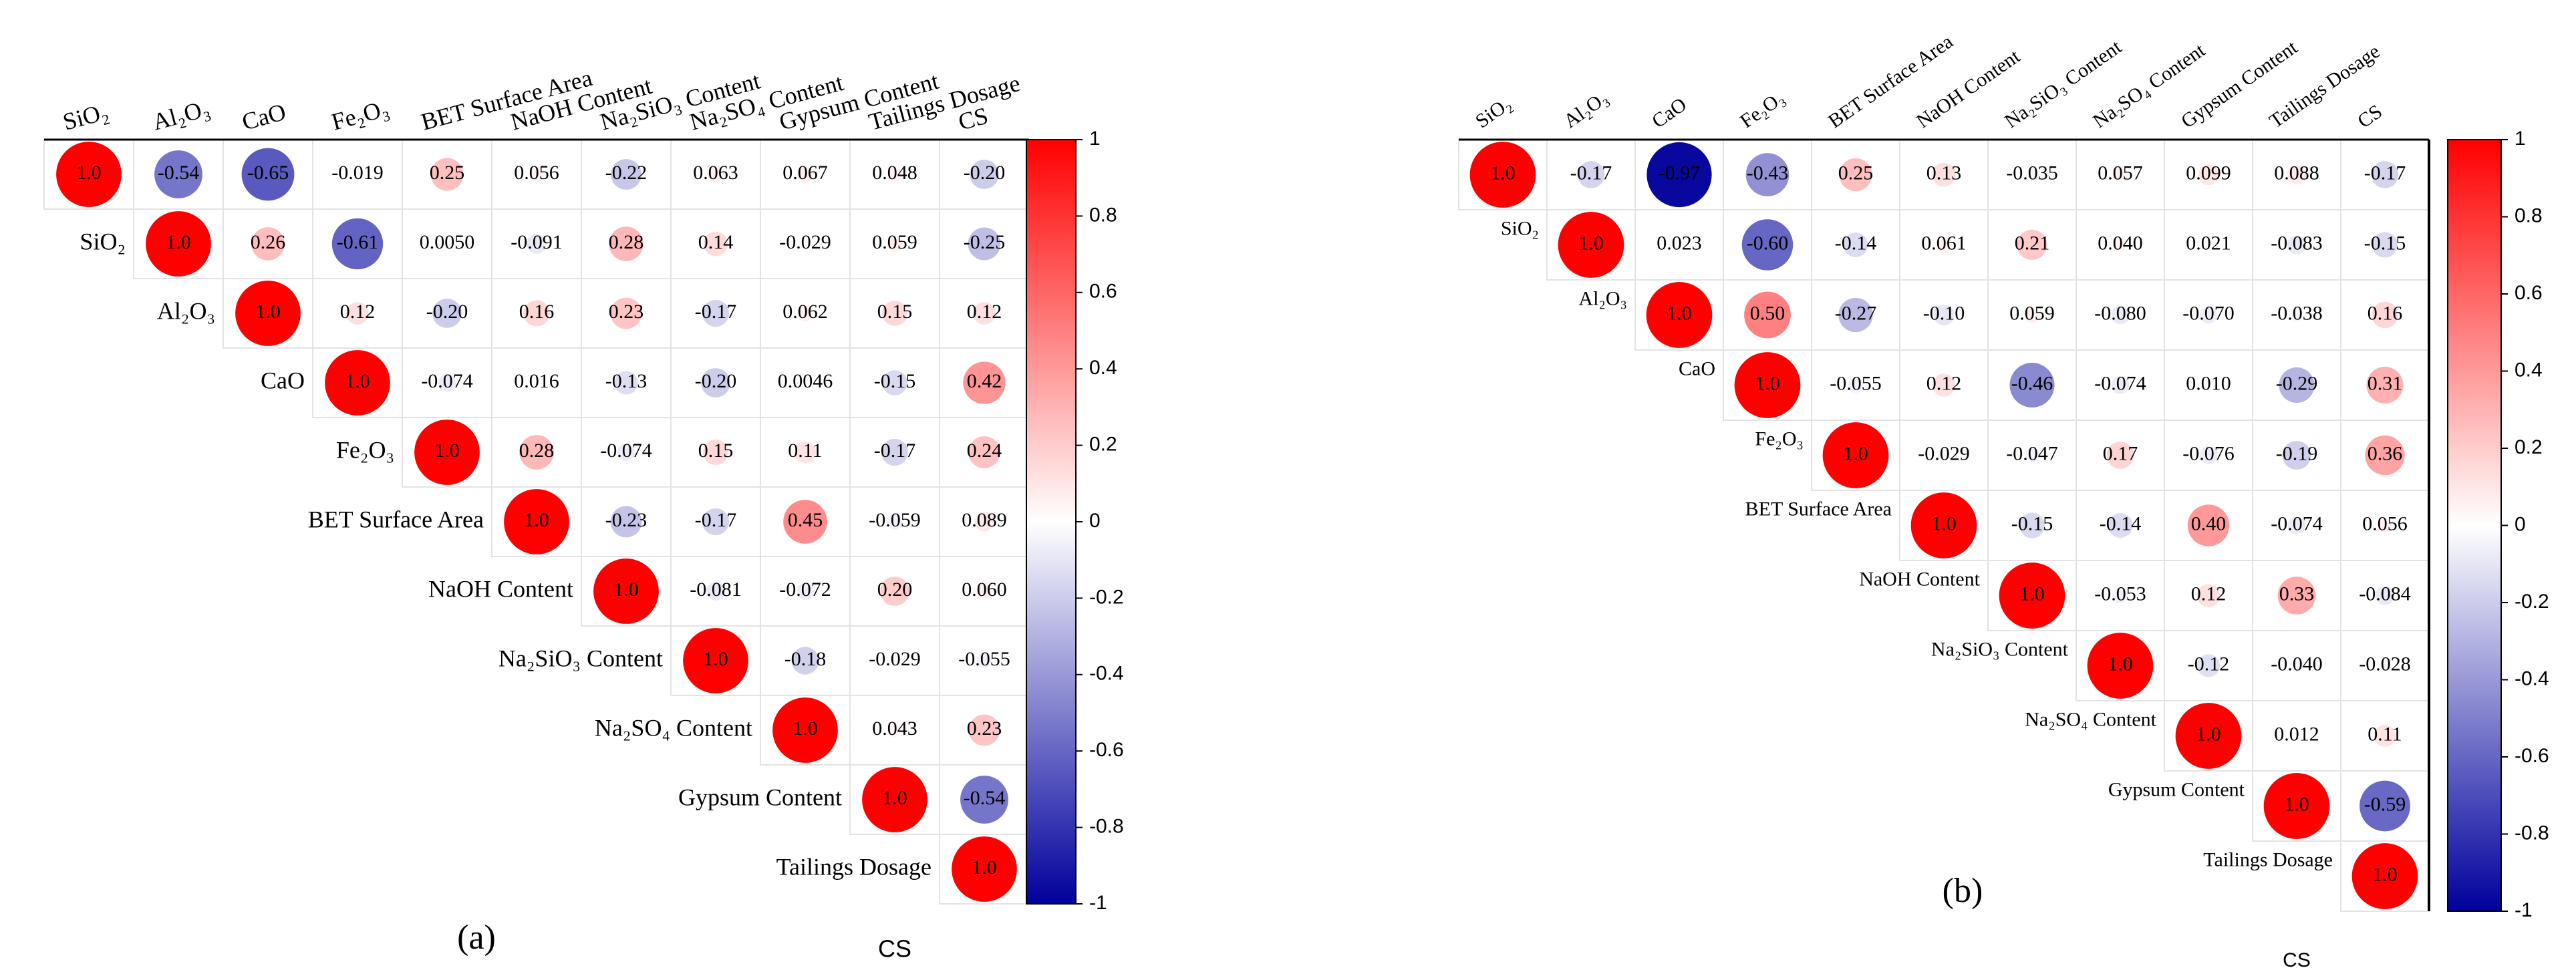  What do you see at coordinates (1095, 521) in the screenshot?
I see `colorbar-tick-label: 0` at bounding box center [1095, 521].